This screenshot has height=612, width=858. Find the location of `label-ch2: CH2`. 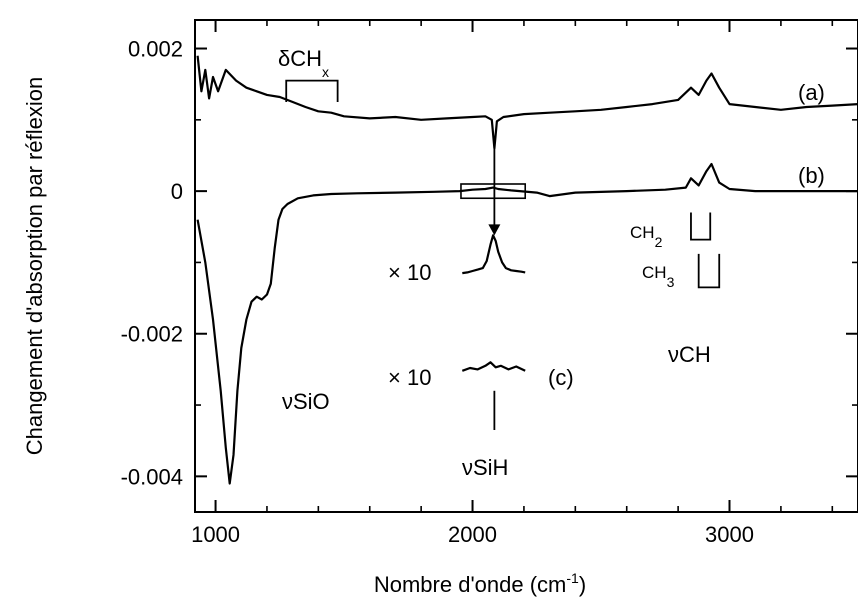

label-ch2: CH2 is located at coordinates (646, 236).